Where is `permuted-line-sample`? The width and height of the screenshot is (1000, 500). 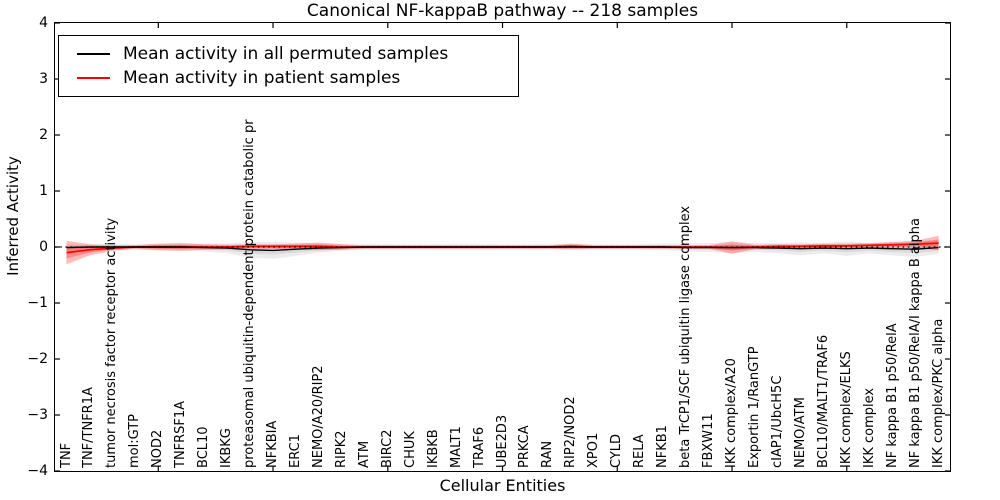 permuted-line-sample is located at coordinates (93, 53).